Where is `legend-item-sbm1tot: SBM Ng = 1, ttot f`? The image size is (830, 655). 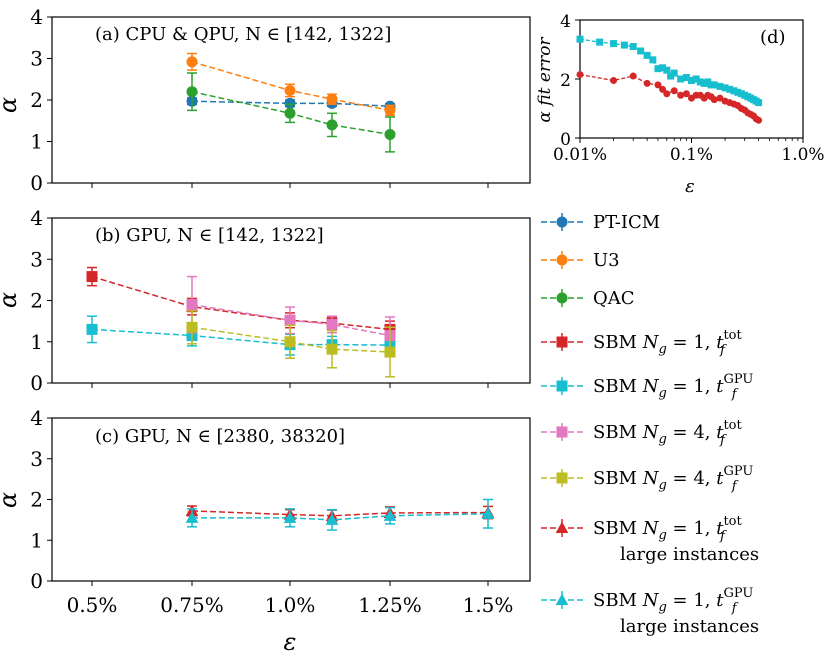
legend-item-sbm1tot: SBM Ng = 1, ttot f is located at coordinates (642, 343).